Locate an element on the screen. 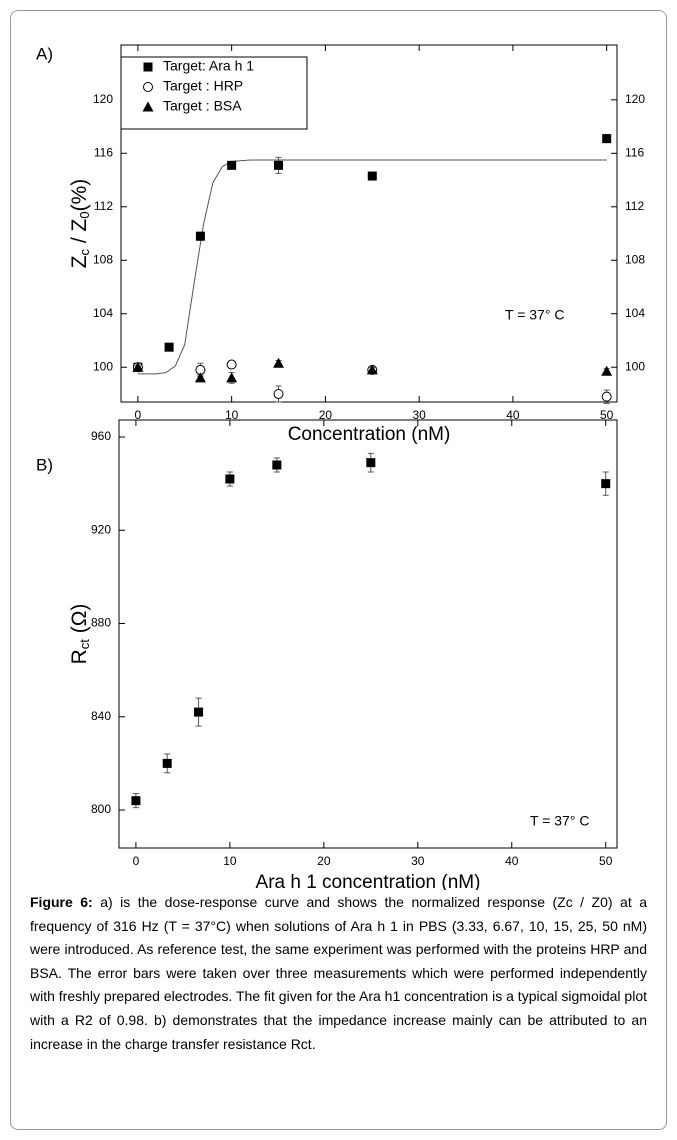 This screenshot has width=677, height=1140. panel-label: A) is located at coordinates (44, 53).